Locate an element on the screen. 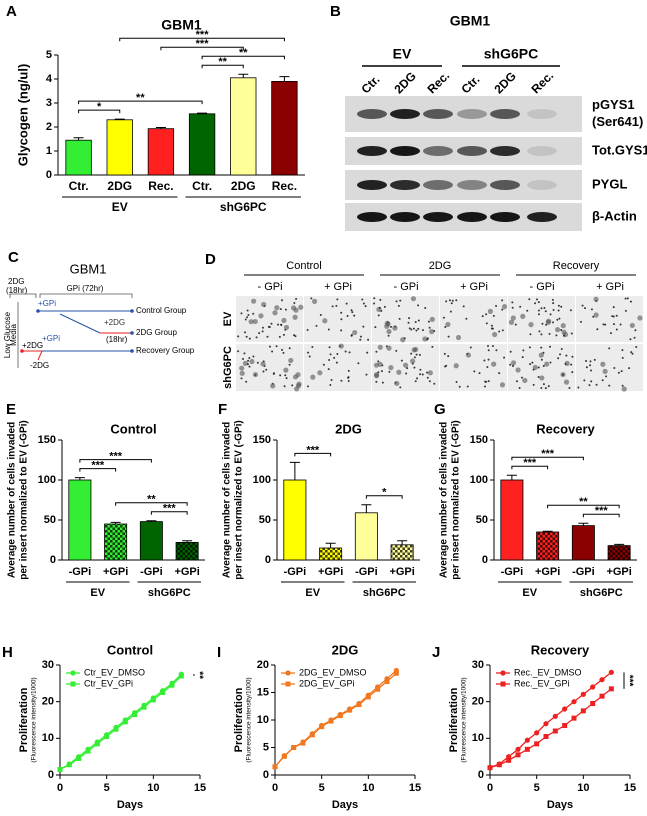 Image resolution: width=647 pixels, height=816 pixels. x-tick-label: 5 is located at coordinates (322, 788).